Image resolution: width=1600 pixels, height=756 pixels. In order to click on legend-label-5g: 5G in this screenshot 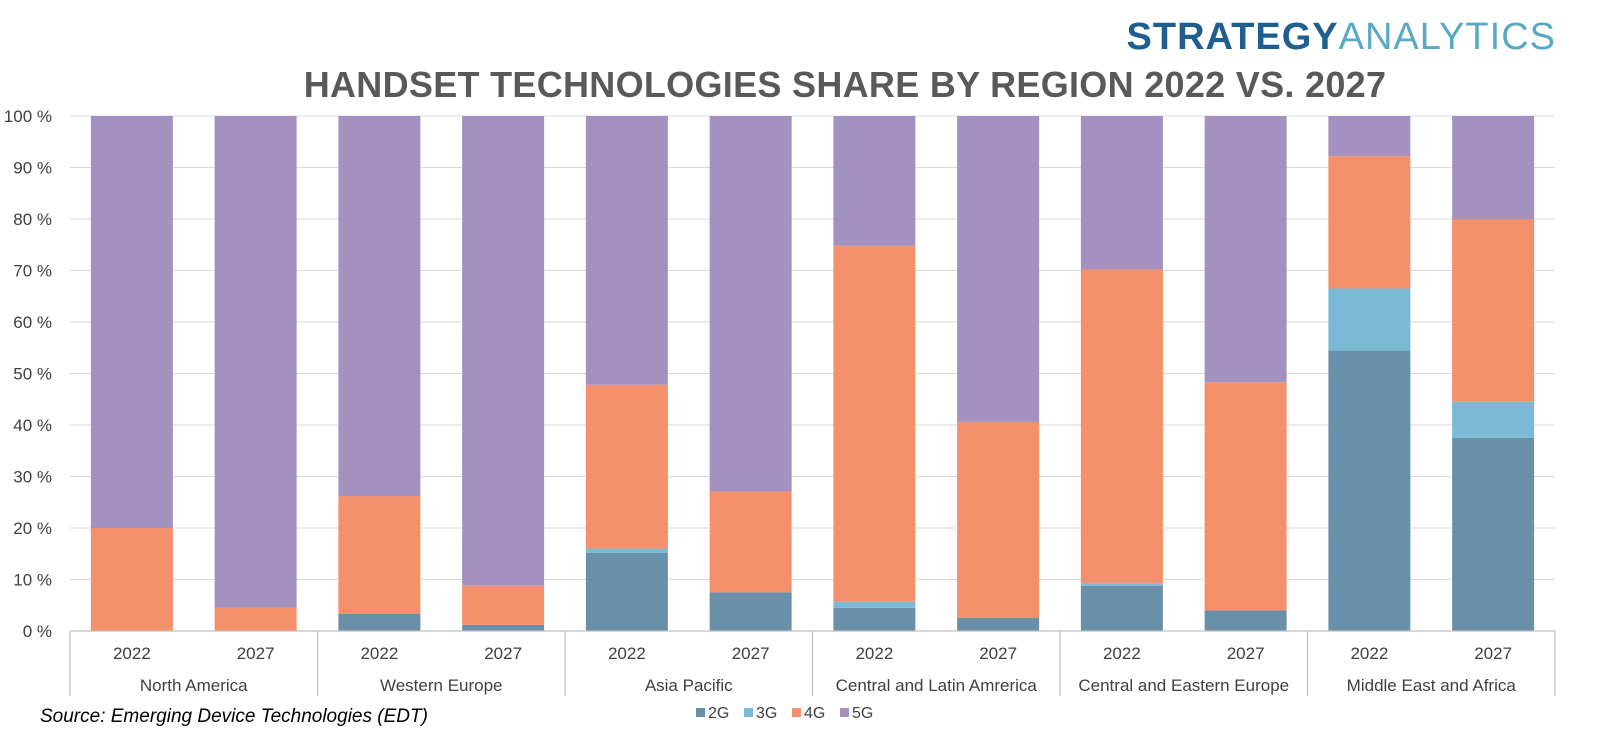, I will do `click(862, 713)`.